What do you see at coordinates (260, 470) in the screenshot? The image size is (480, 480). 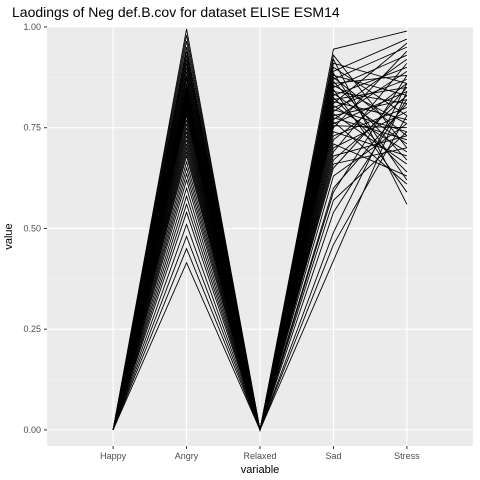 I see `x-axis-title: variable` at bounding box center [260, 470].